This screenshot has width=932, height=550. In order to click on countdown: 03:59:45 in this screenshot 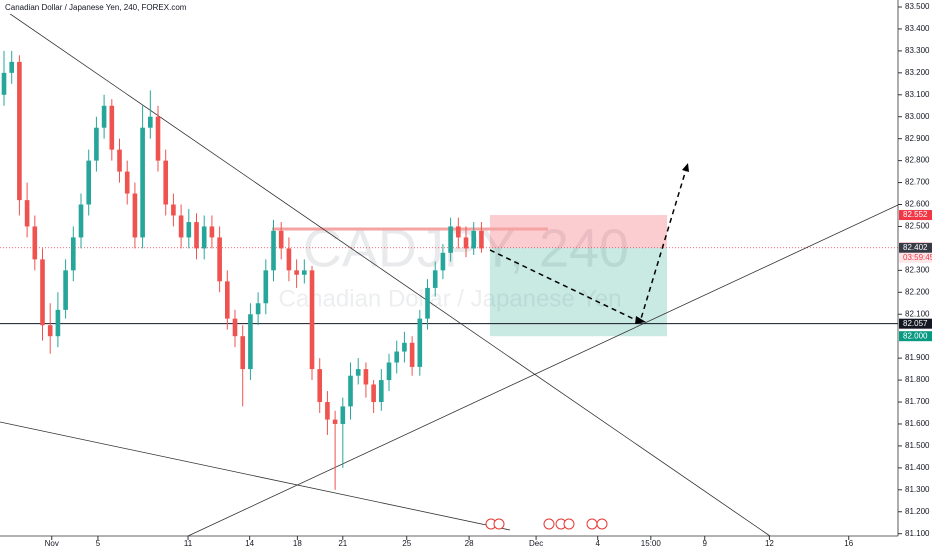, I will do `click(917, 257)`.